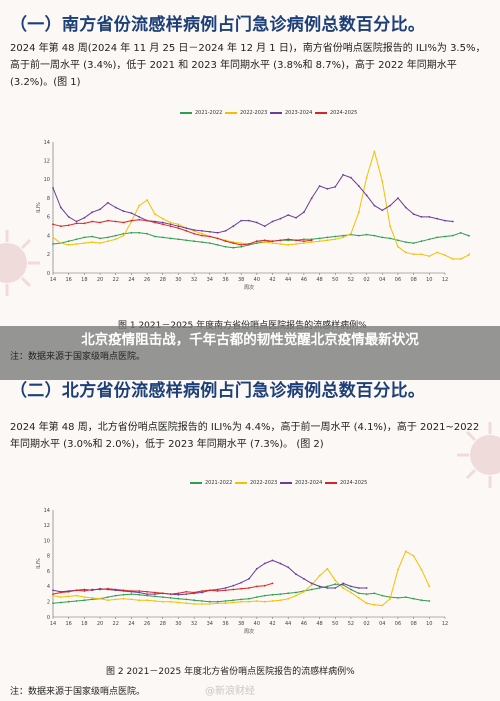  Describe the element at coordinates (78, 357) in the screenshot. I see `section1-note: 注：数据来源于国家级哨点医院。` at that location.